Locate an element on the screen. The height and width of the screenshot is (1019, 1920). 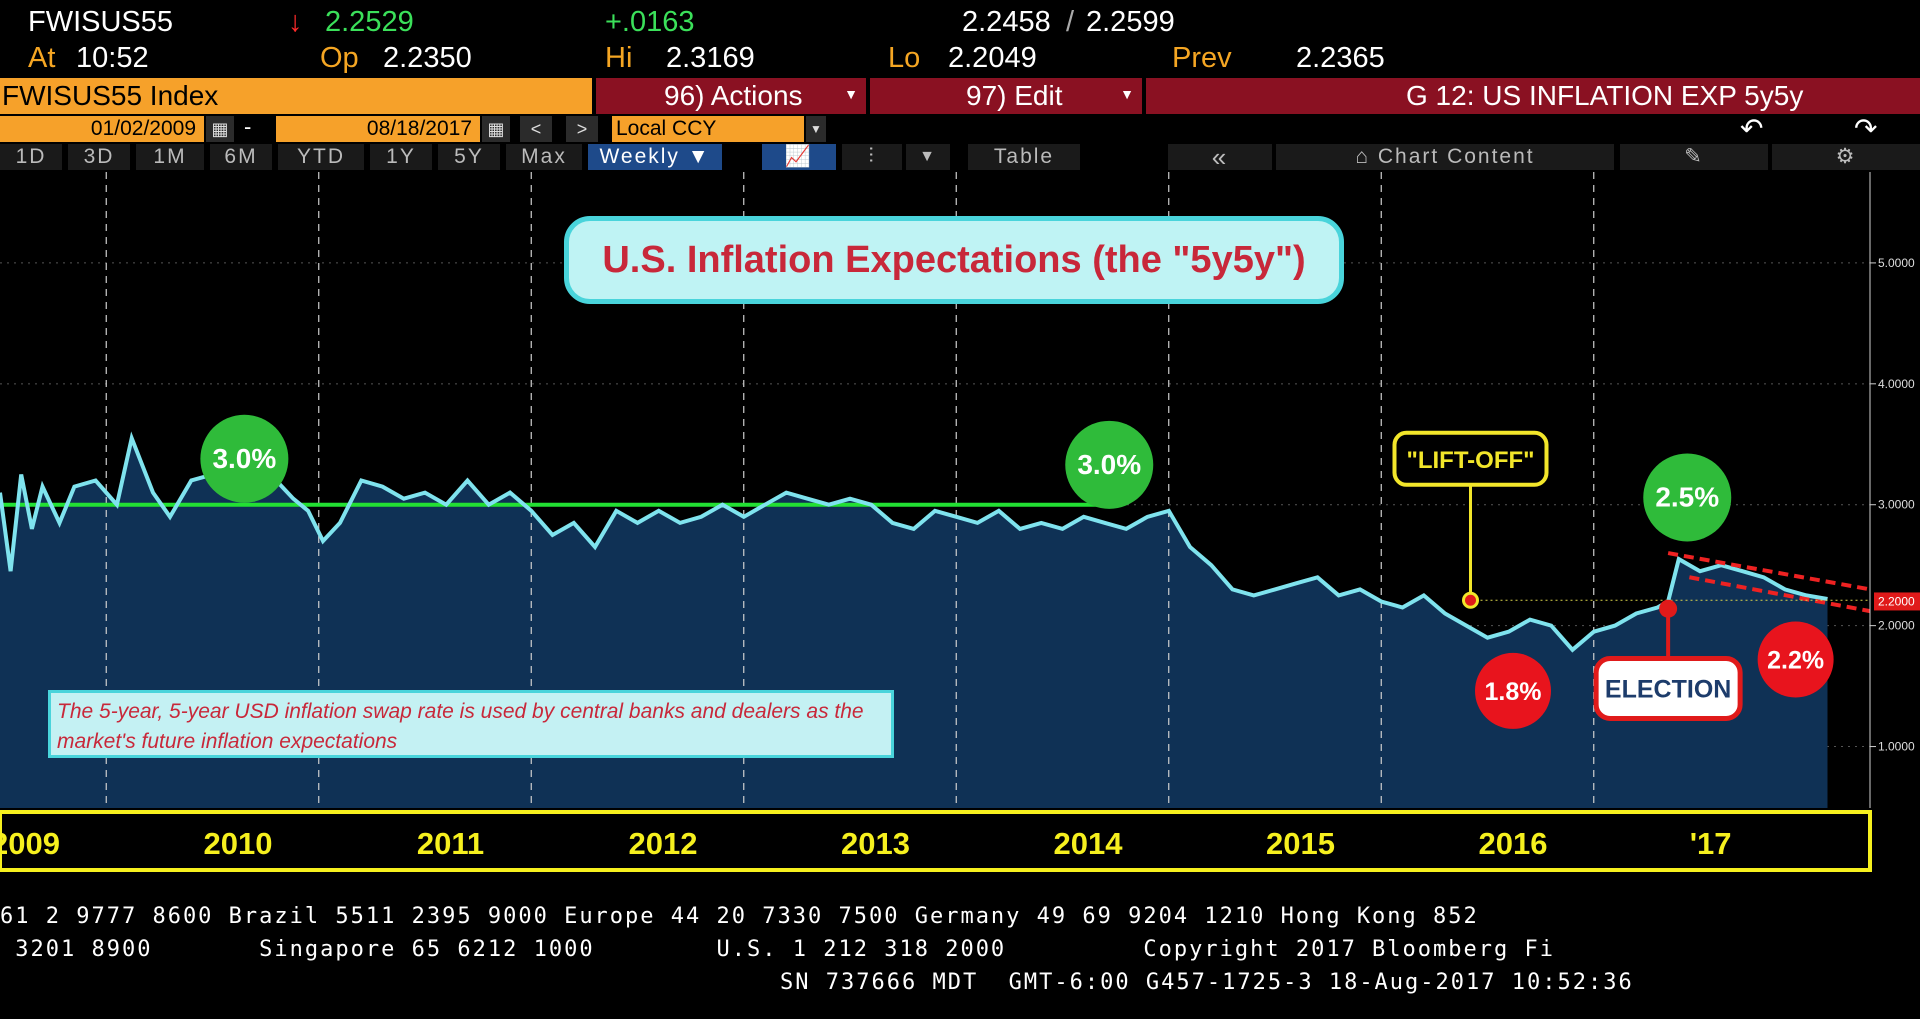
y-tick-label: 2.0000 is located at coordinates (1896, 626).